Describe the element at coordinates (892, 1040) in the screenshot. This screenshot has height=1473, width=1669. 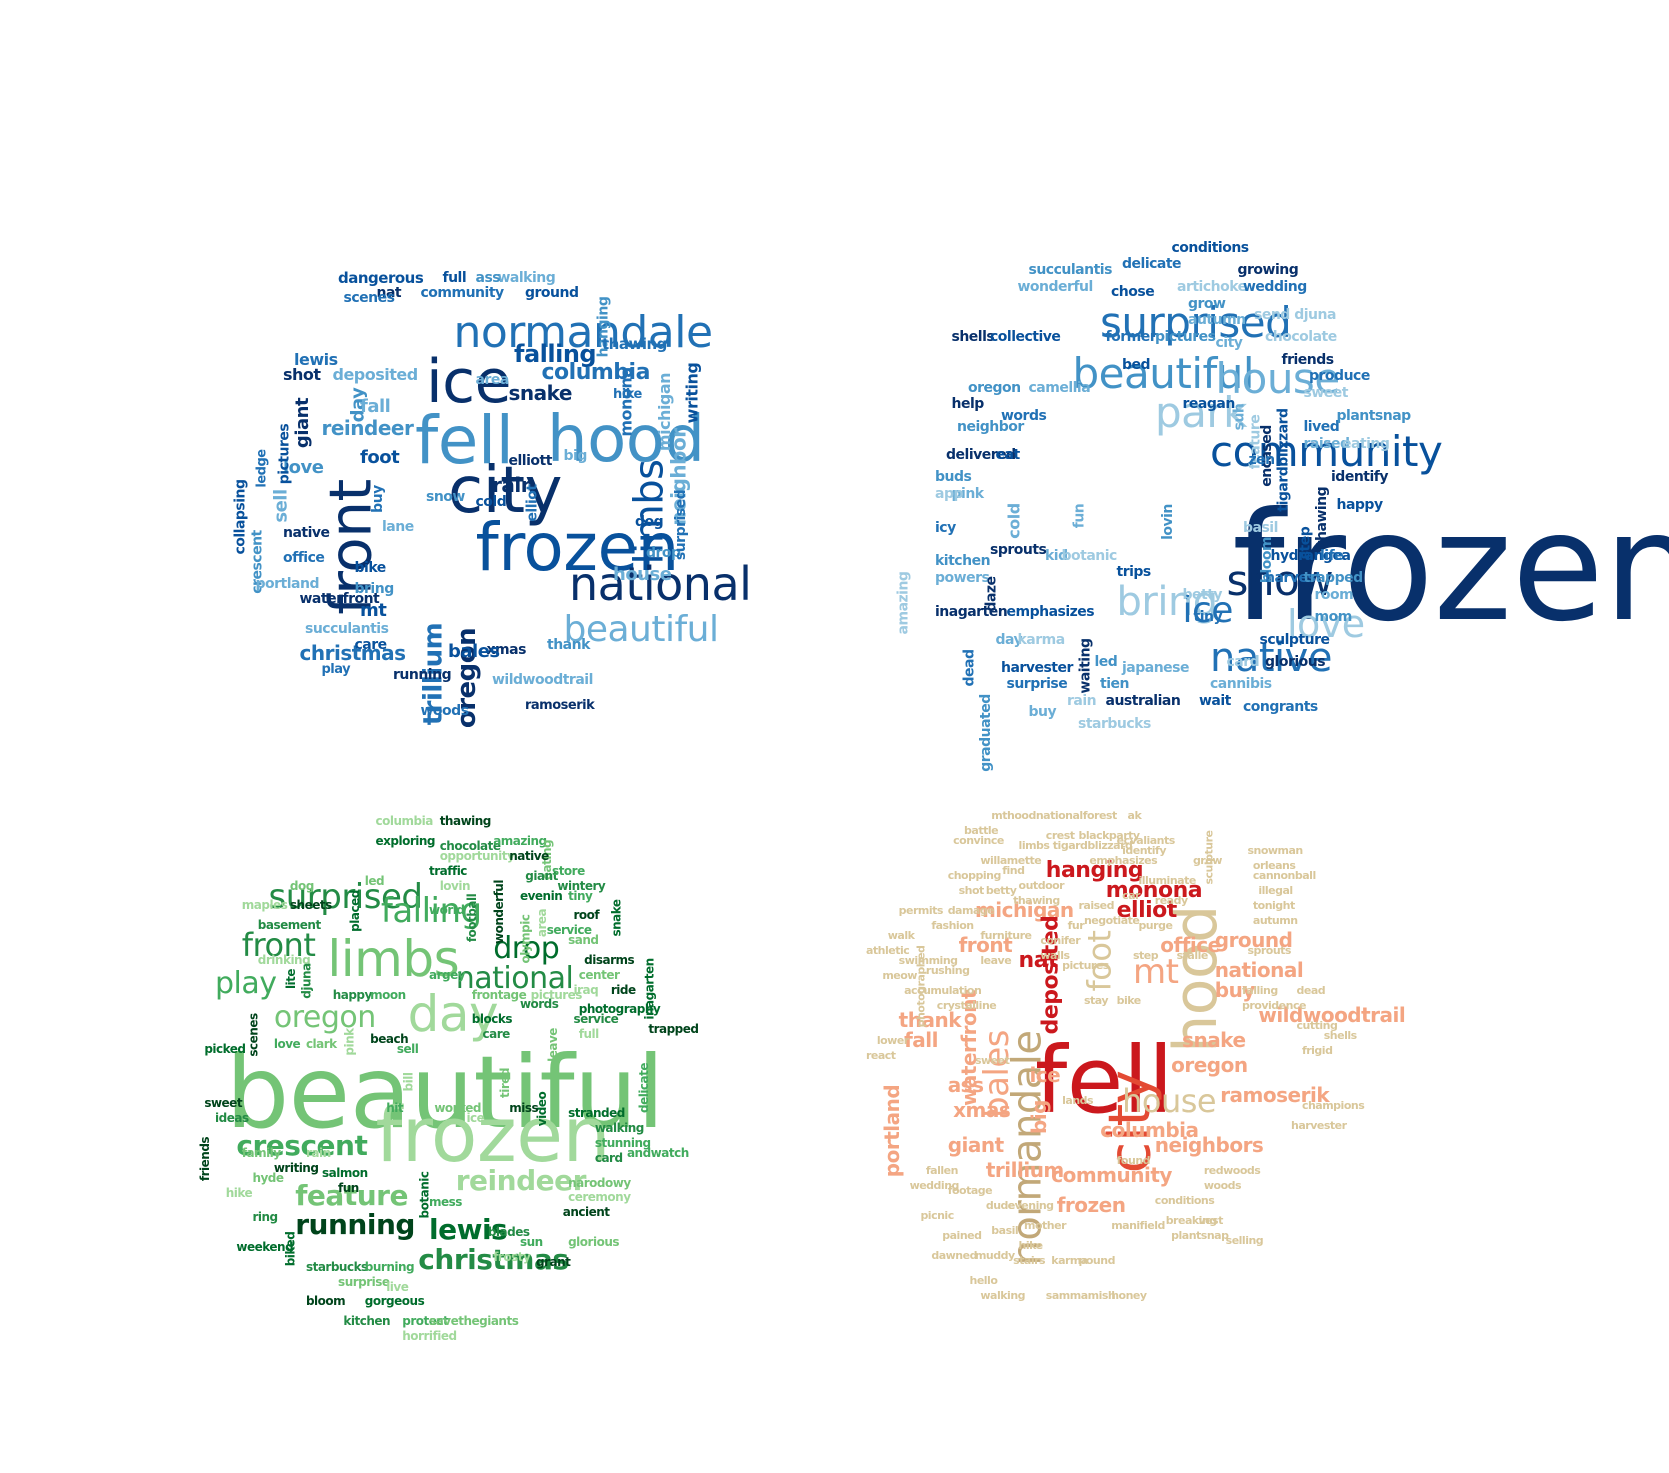
I see `cloud-word: lower` at that location.